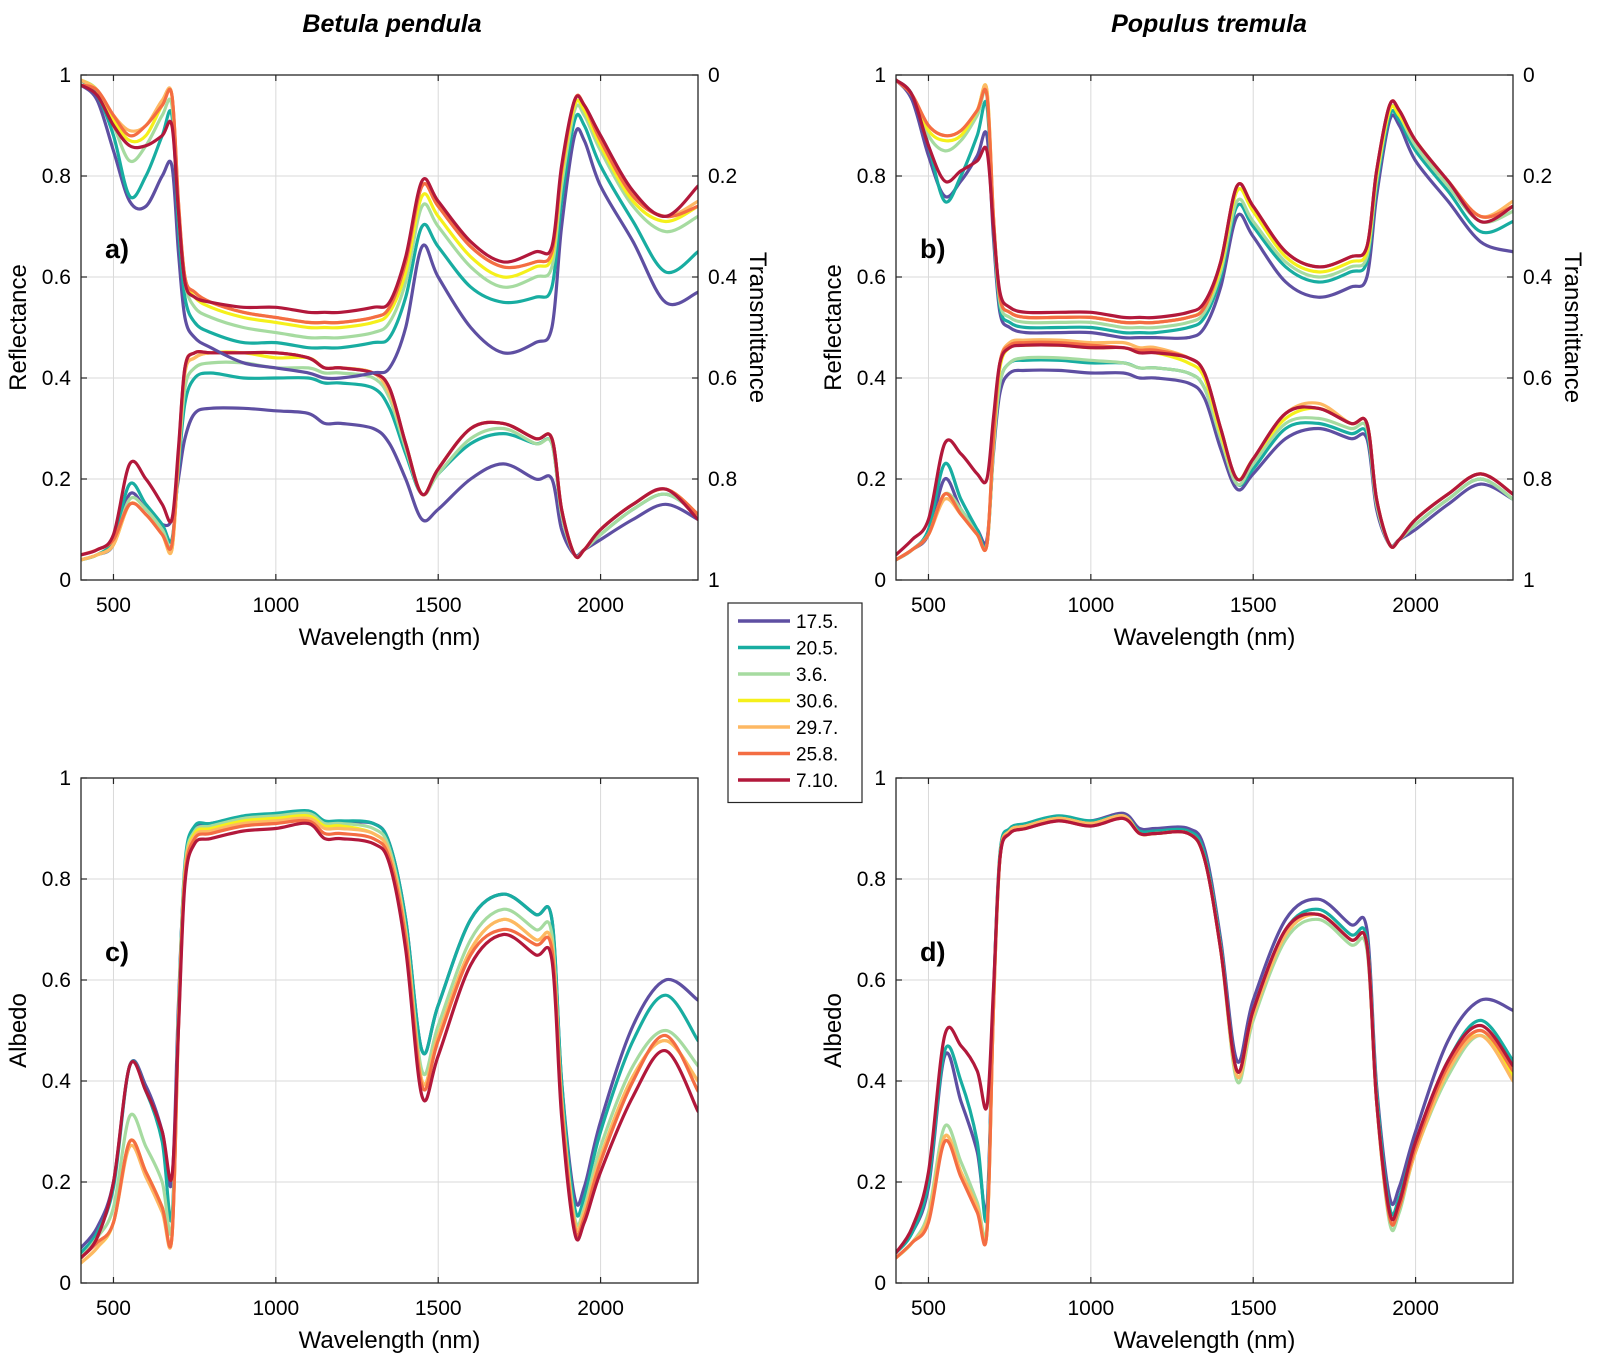  What do you see at coordinates (817, 702) in the screenshot?
I see `legend-label: 30.6.` at bounding box center [817, 702].